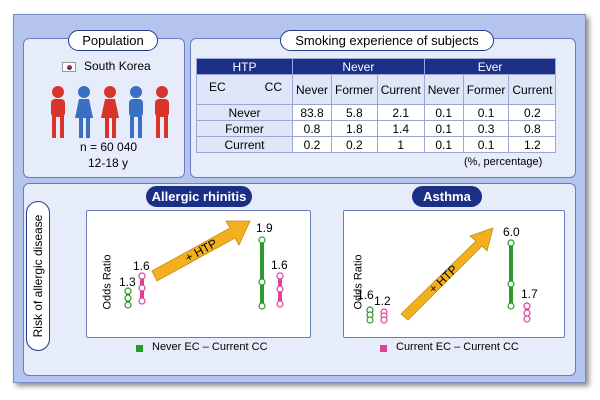 This screenshot has height=400, width=600. I want to click on korea-flag-icon, so click(69, 67).